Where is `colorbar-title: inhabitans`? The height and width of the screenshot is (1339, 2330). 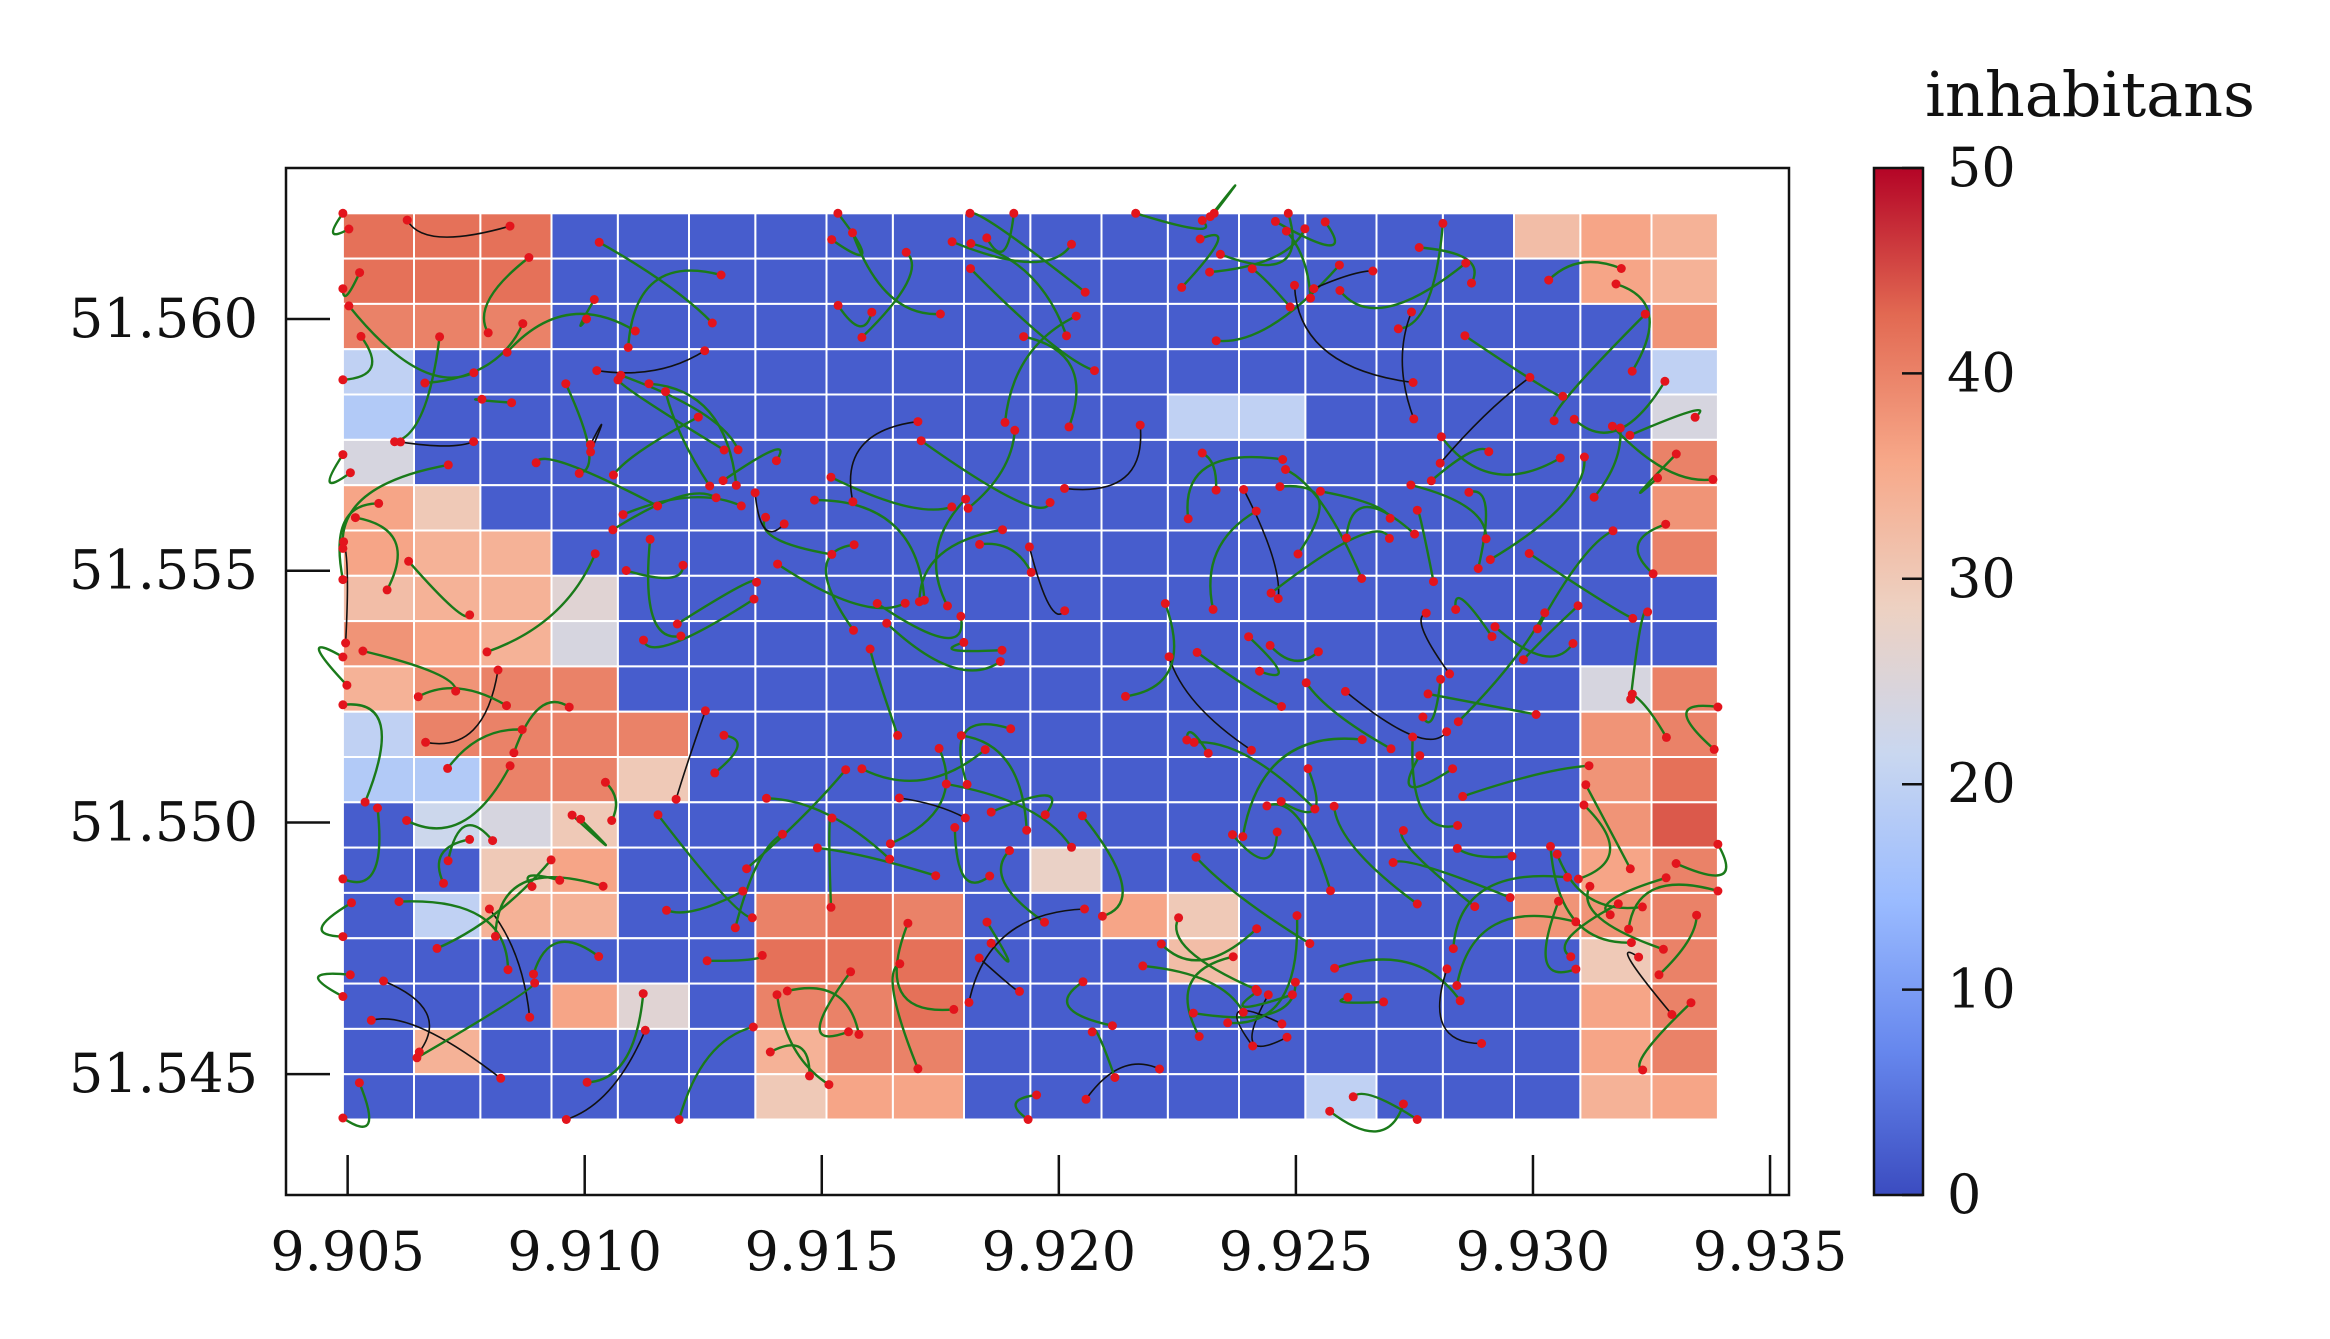 colorbar-title: inhabitans is located at coordinates (2090, 94).